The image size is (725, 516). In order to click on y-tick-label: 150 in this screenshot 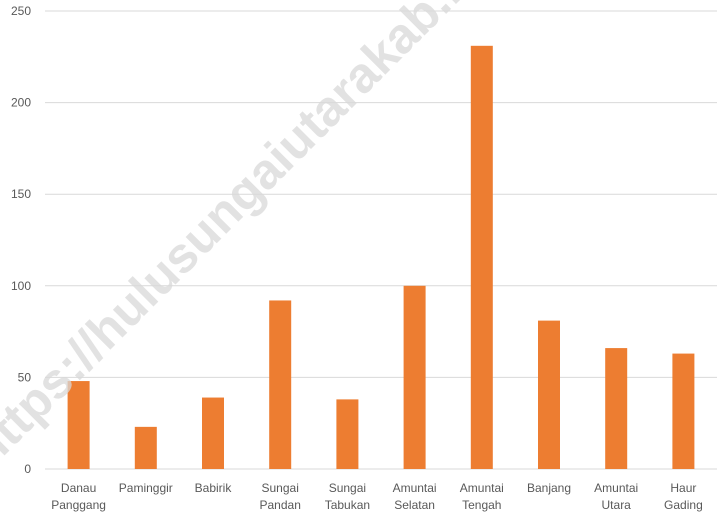, I will do `click(21, 194)`.